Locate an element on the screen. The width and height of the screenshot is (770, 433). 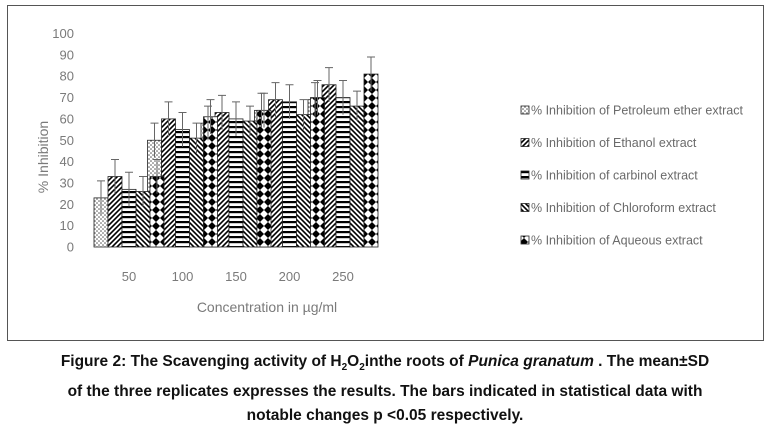
species-name: Punica granatum is located at coordinates (531, 361).